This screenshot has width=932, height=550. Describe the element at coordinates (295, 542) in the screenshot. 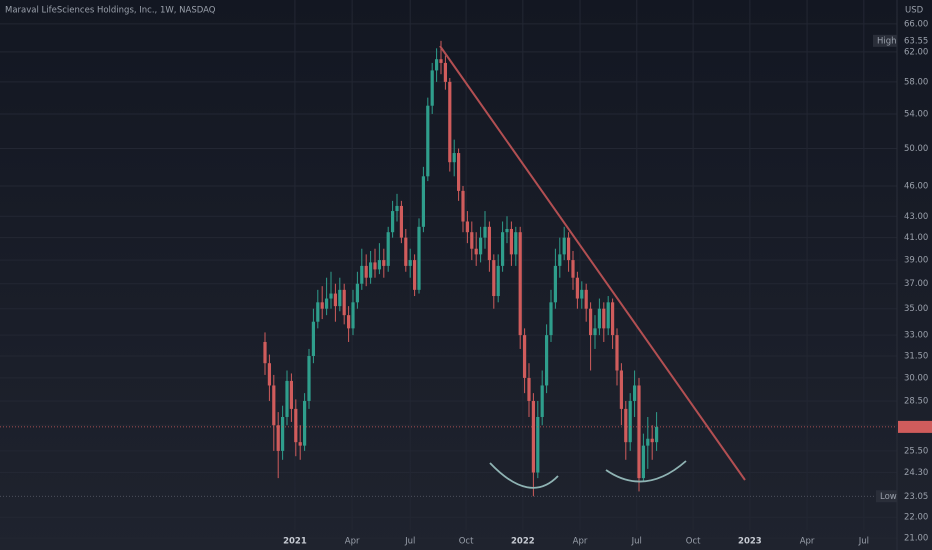

I see `x-tick-label: 2021` at that location.